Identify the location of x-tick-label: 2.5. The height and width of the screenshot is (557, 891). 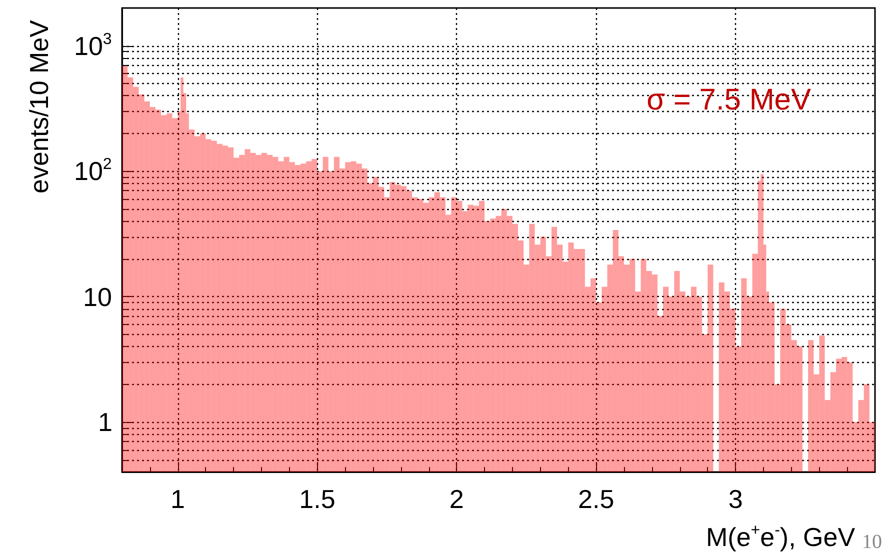
(596, 499).